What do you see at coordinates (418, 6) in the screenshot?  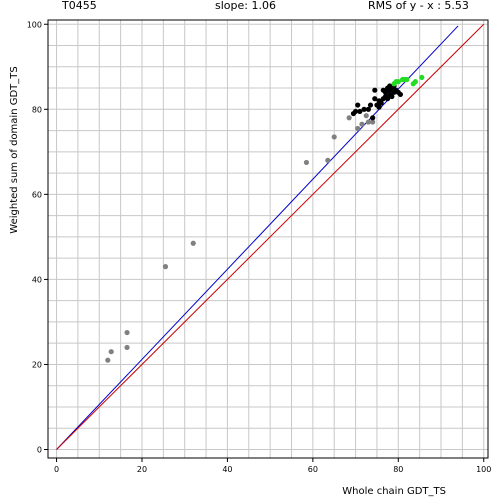 I see `rms-readout: RMS of y - x : 5.53` at bounding box center [418, 6].